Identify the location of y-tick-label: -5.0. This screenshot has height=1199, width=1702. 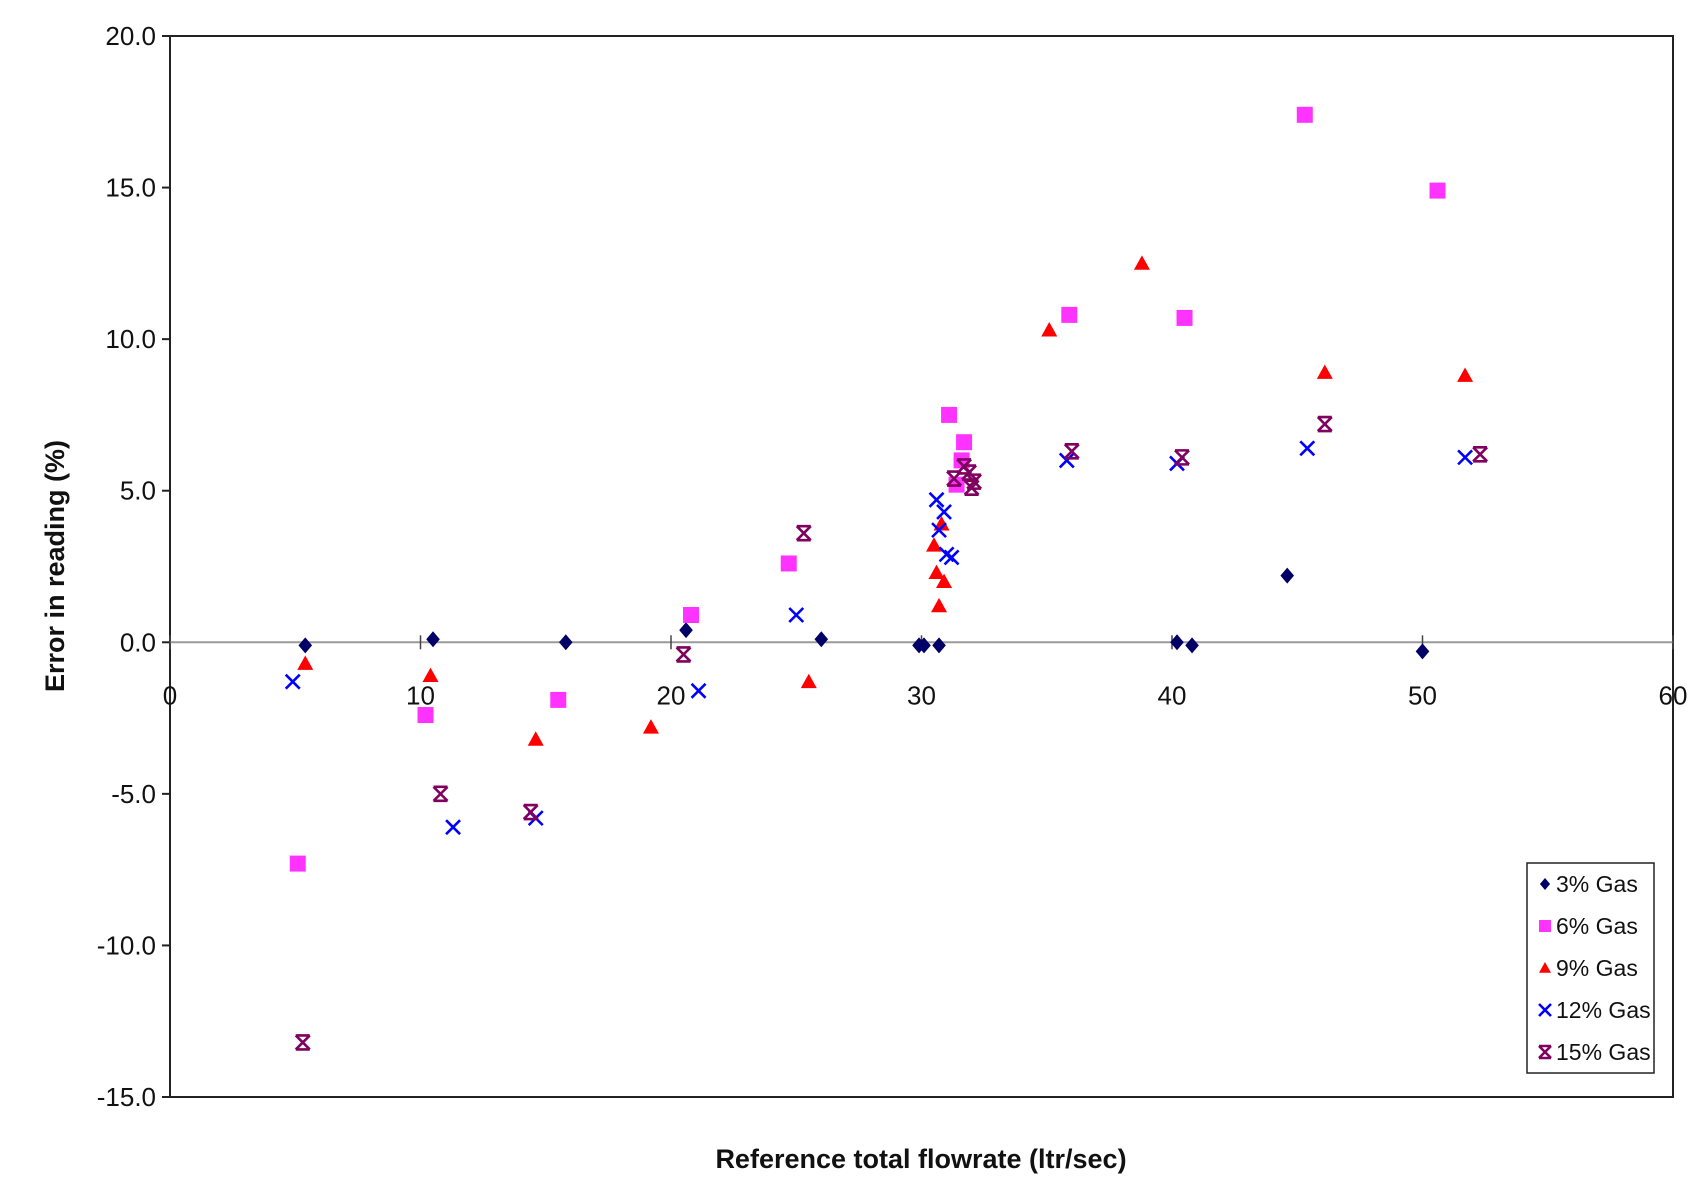
(133, 794).